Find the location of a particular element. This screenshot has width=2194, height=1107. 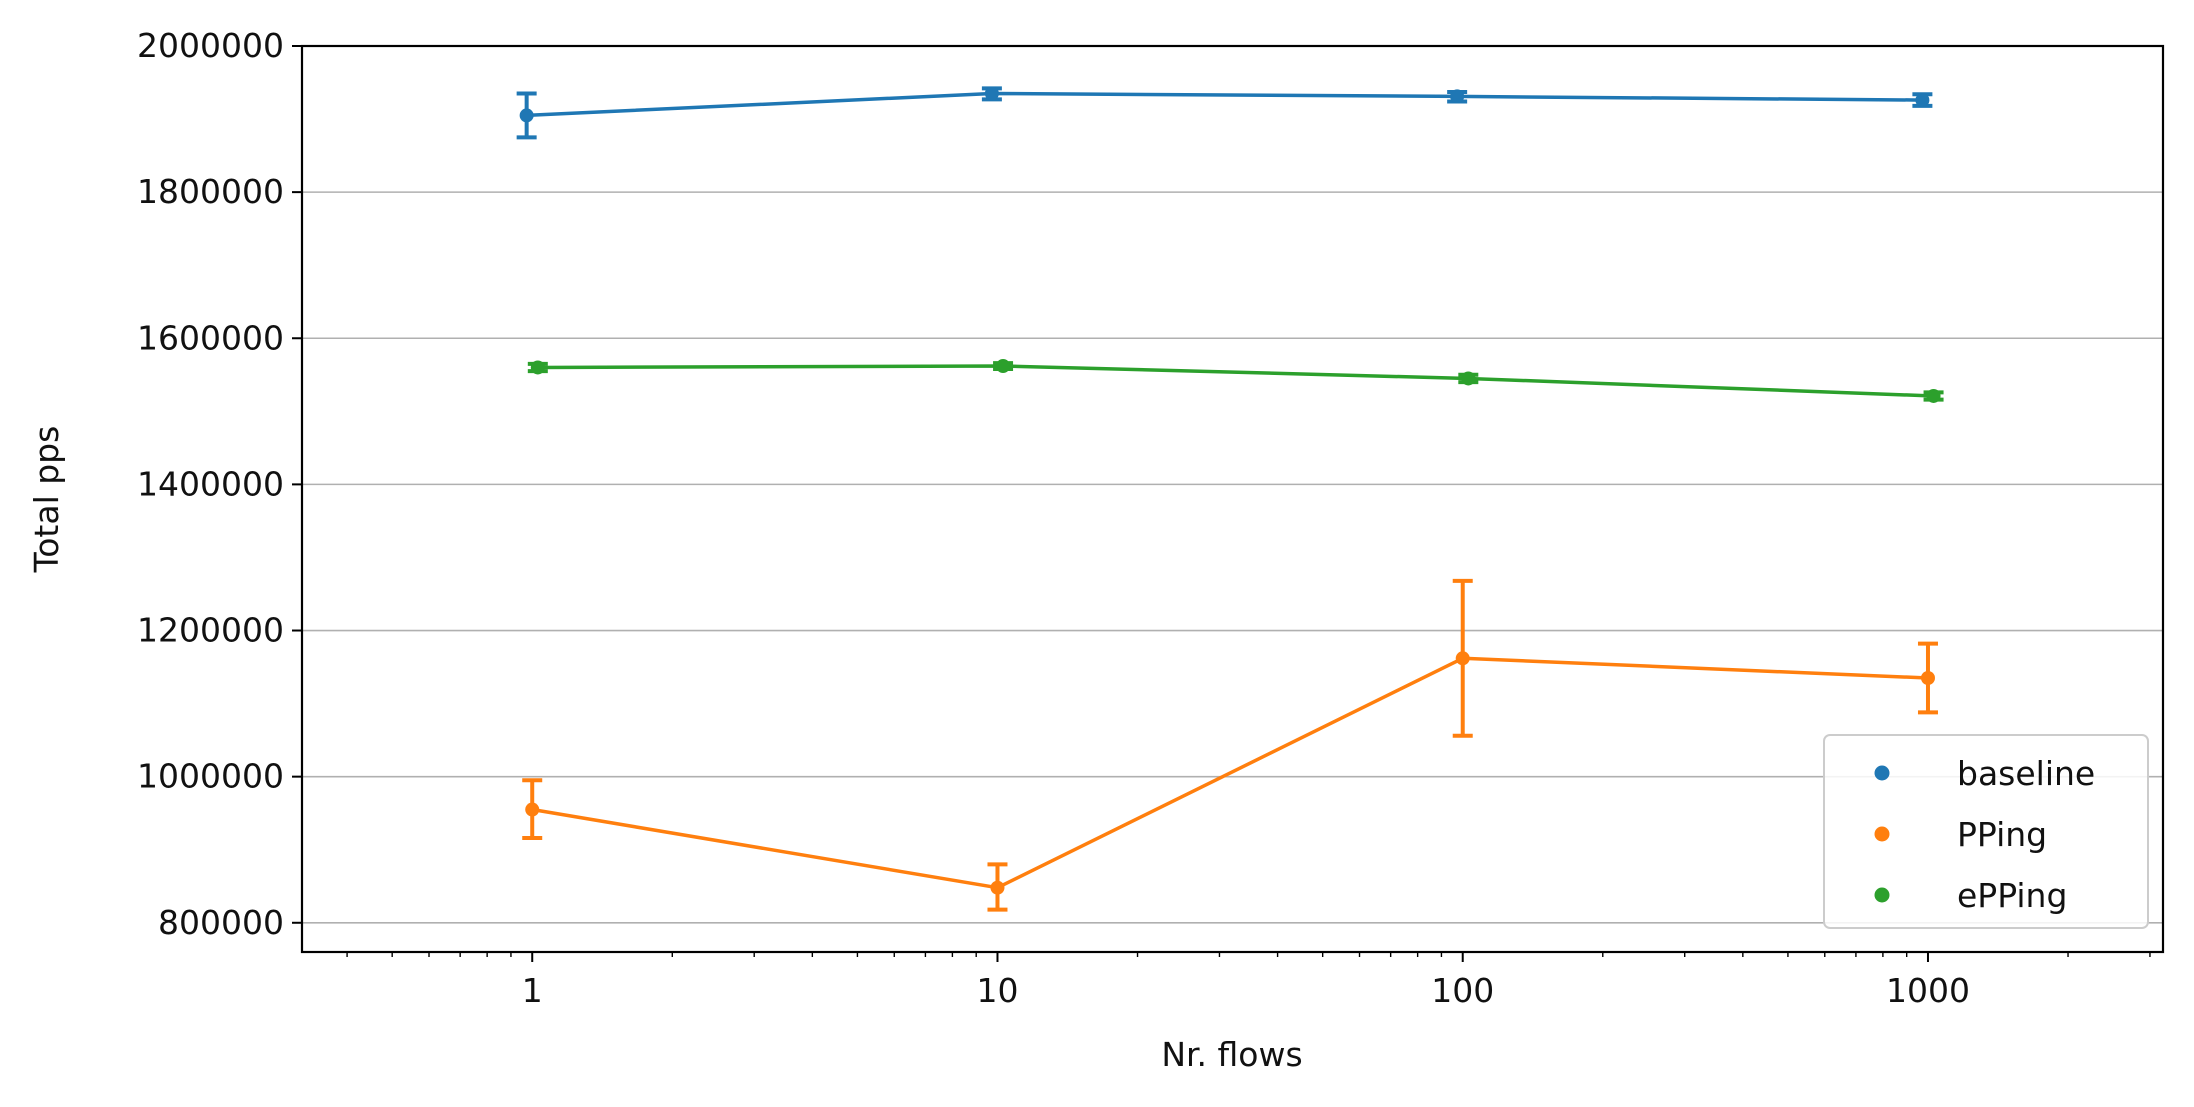

legend: baseline PPing ePPing is located at coordinates (1986, 831).